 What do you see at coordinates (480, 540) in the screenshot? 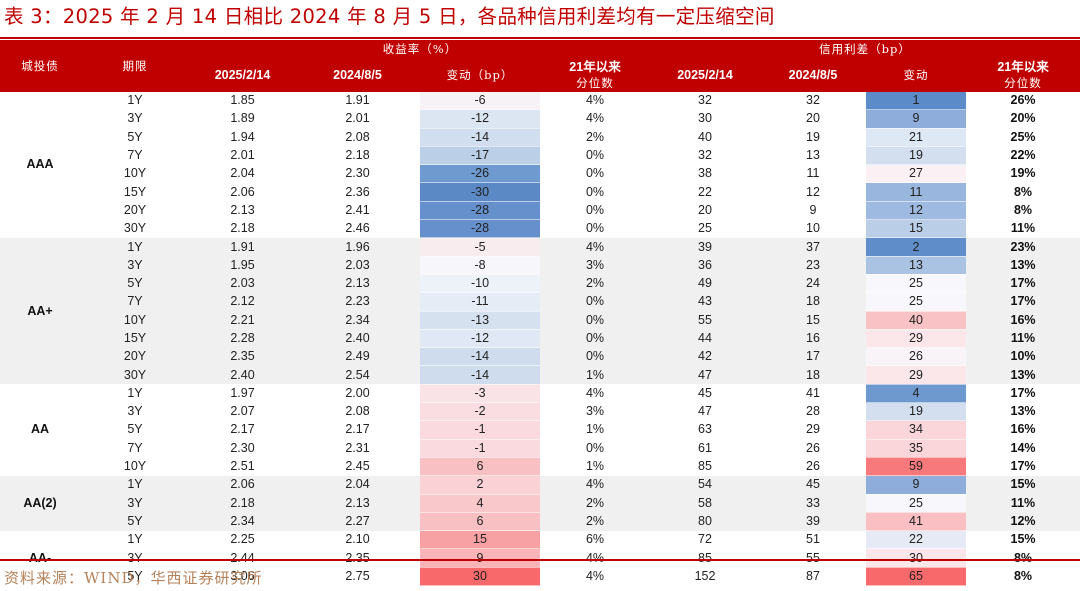
I see `yield-change-cell: 15` at bounding box center [480, 540].